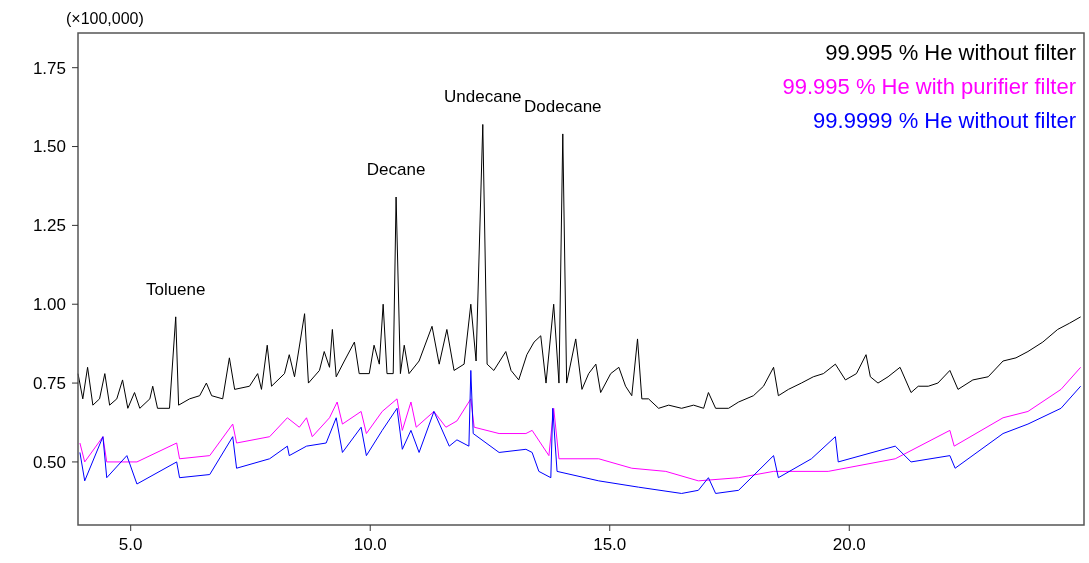 Image resolution: width=1089 pixels, height=563 pixels. Describe the element at coordinates (105, 18) in the screenshot. I see `y-axis-title: (×100,000)` at that location.